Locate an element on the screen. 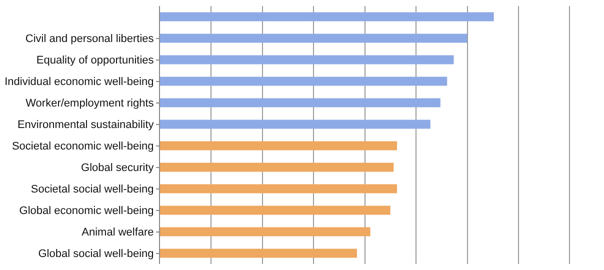  y-tick-label: Global security is located at coordinates (117, 168).